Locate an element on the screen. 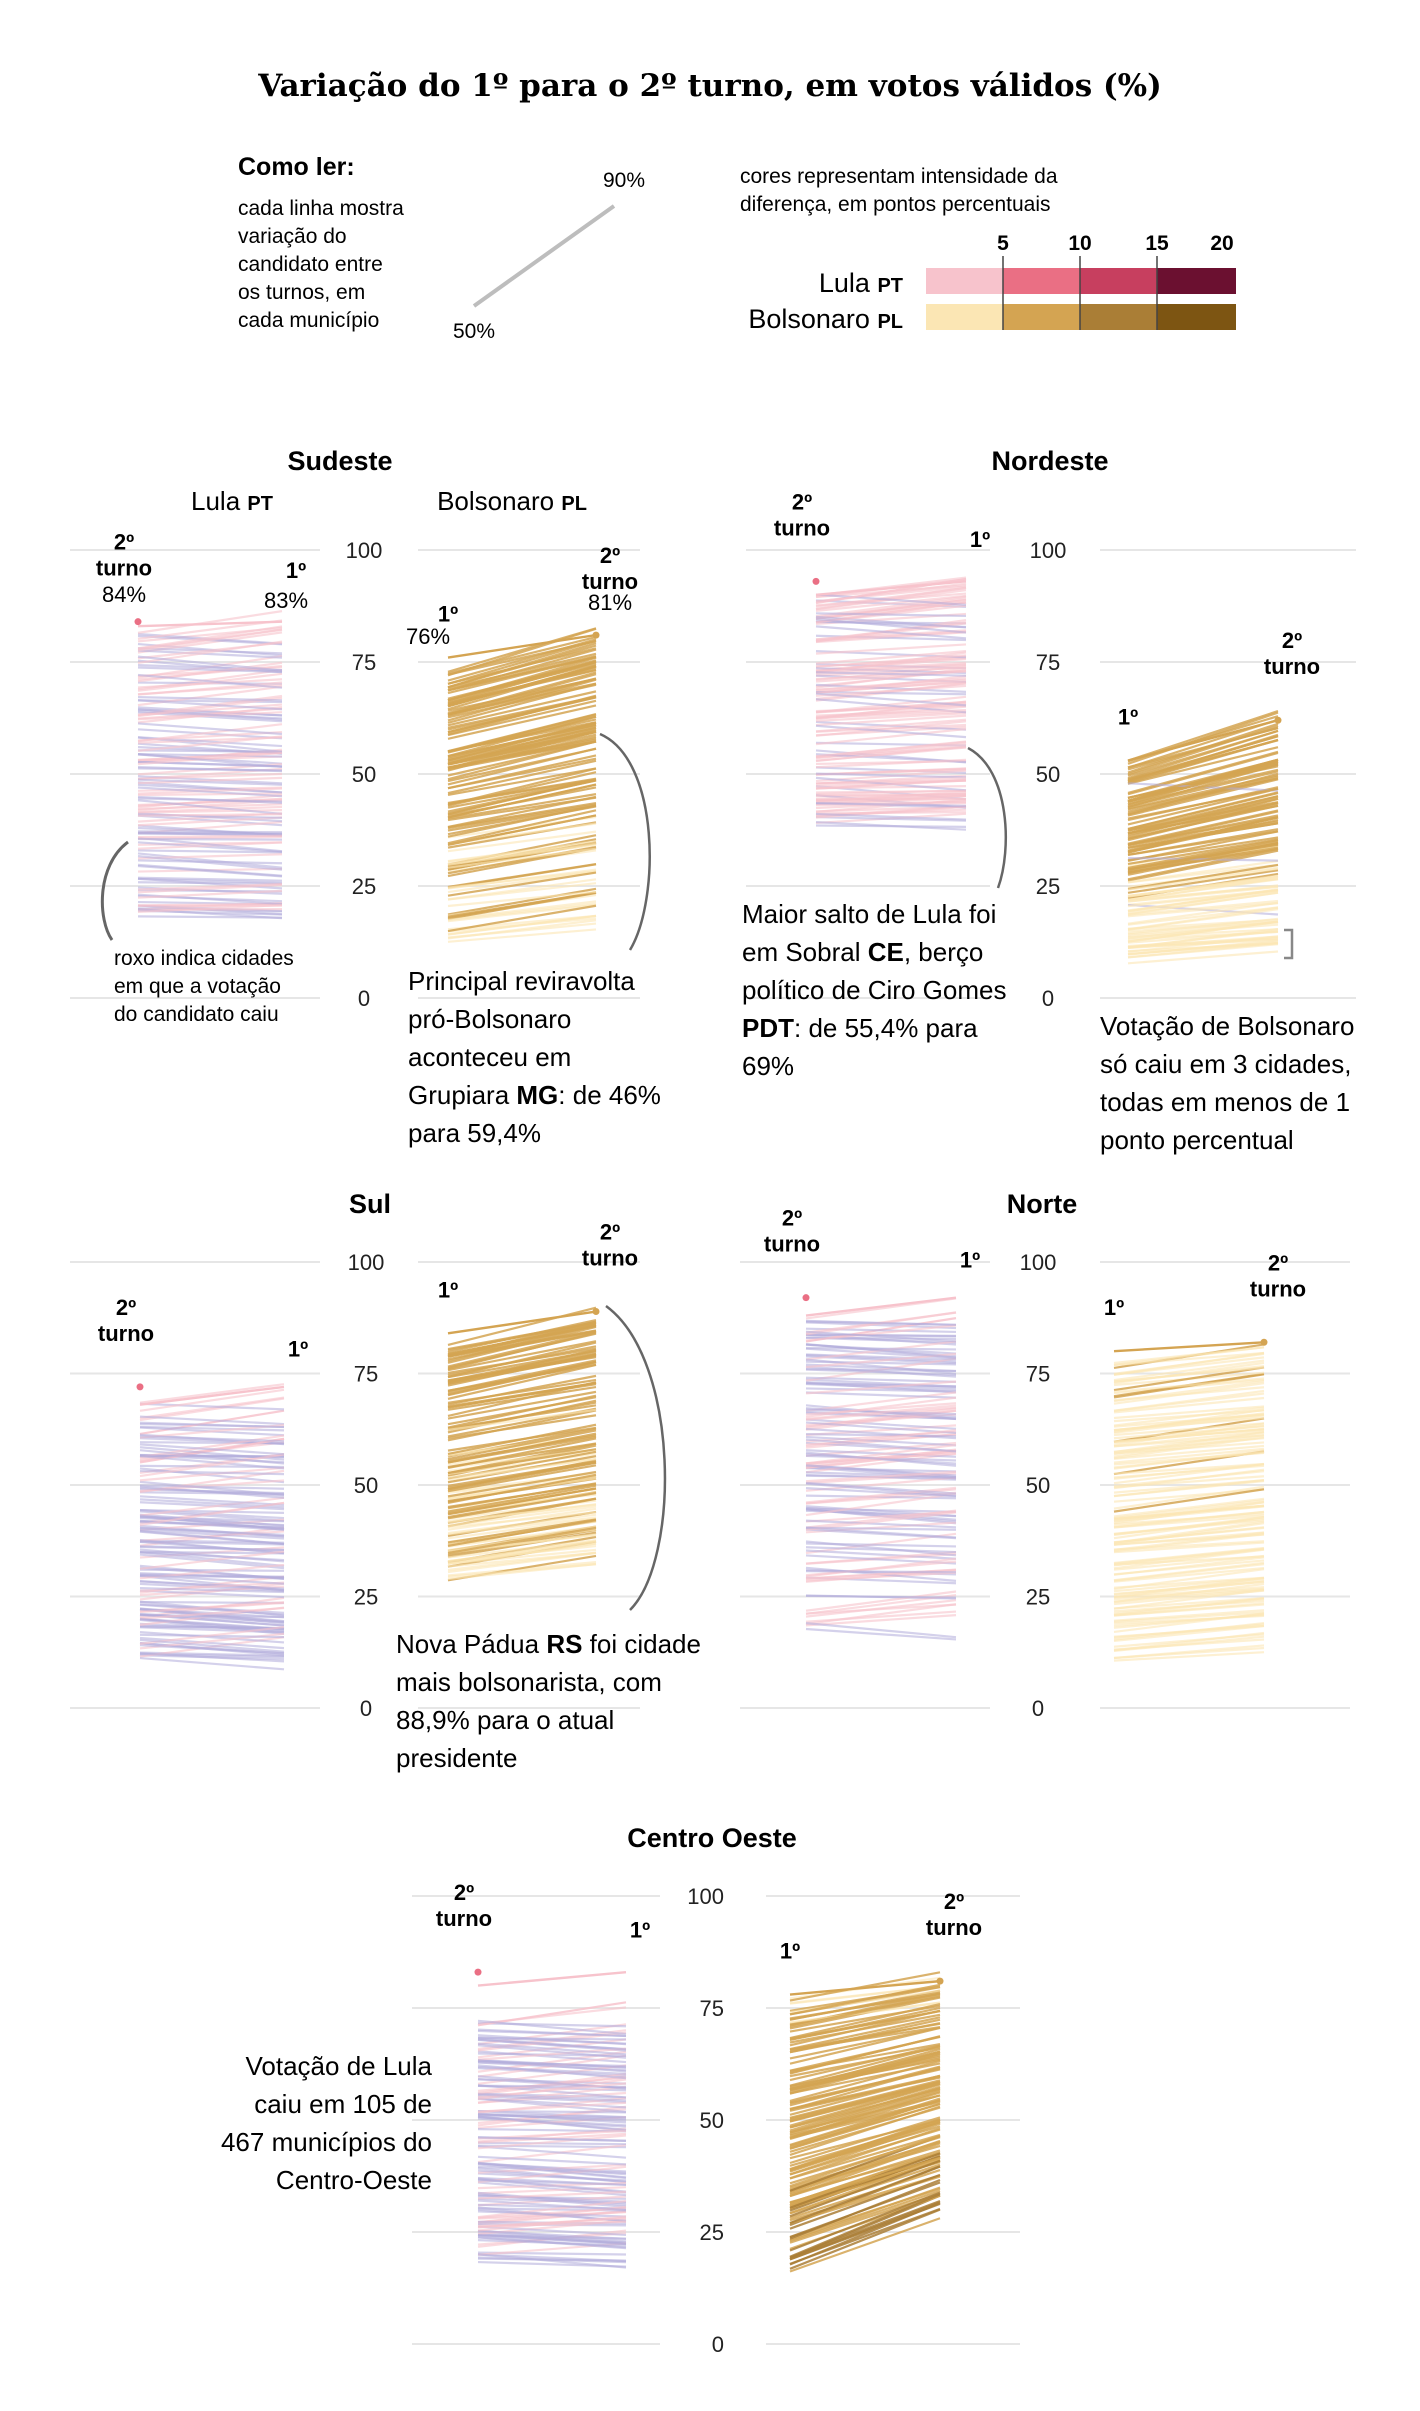 The width and height of the screenshot is (1420, 2411). annotation-line: pró-Bolsonaro is located at coordinates (489, 1019).